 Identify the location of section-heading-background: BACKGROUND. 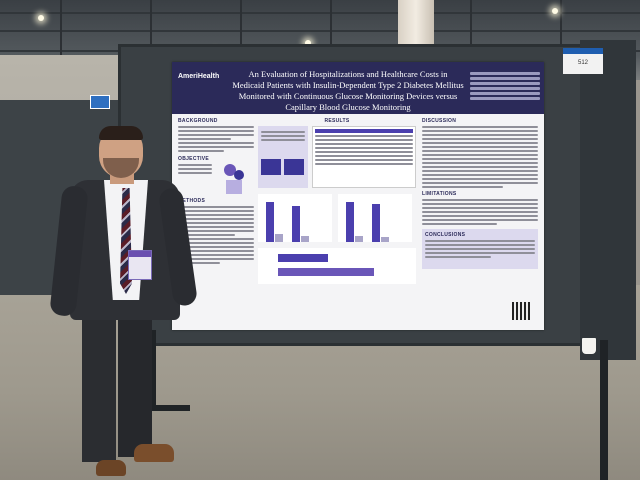
(198, 121).